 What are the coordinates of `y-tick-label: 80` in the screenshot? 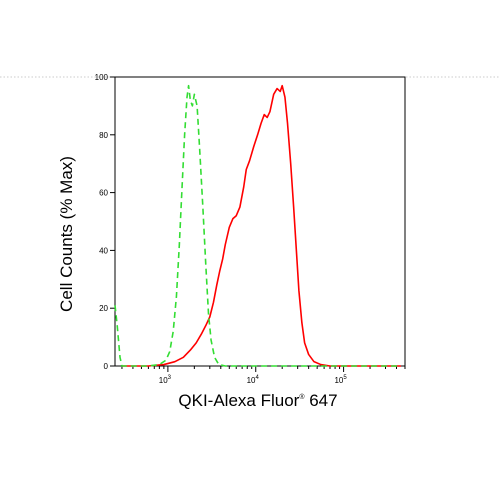 It's located at (103, 135).